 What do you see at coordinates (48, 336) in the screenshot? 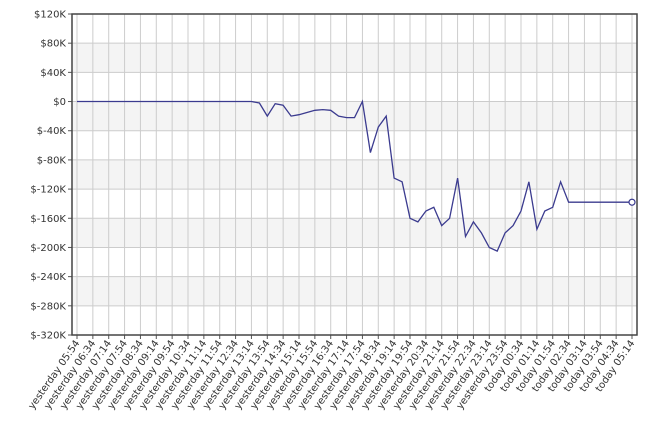
I see `y-tick-label: $-320K` at bounding box center [48, 336].